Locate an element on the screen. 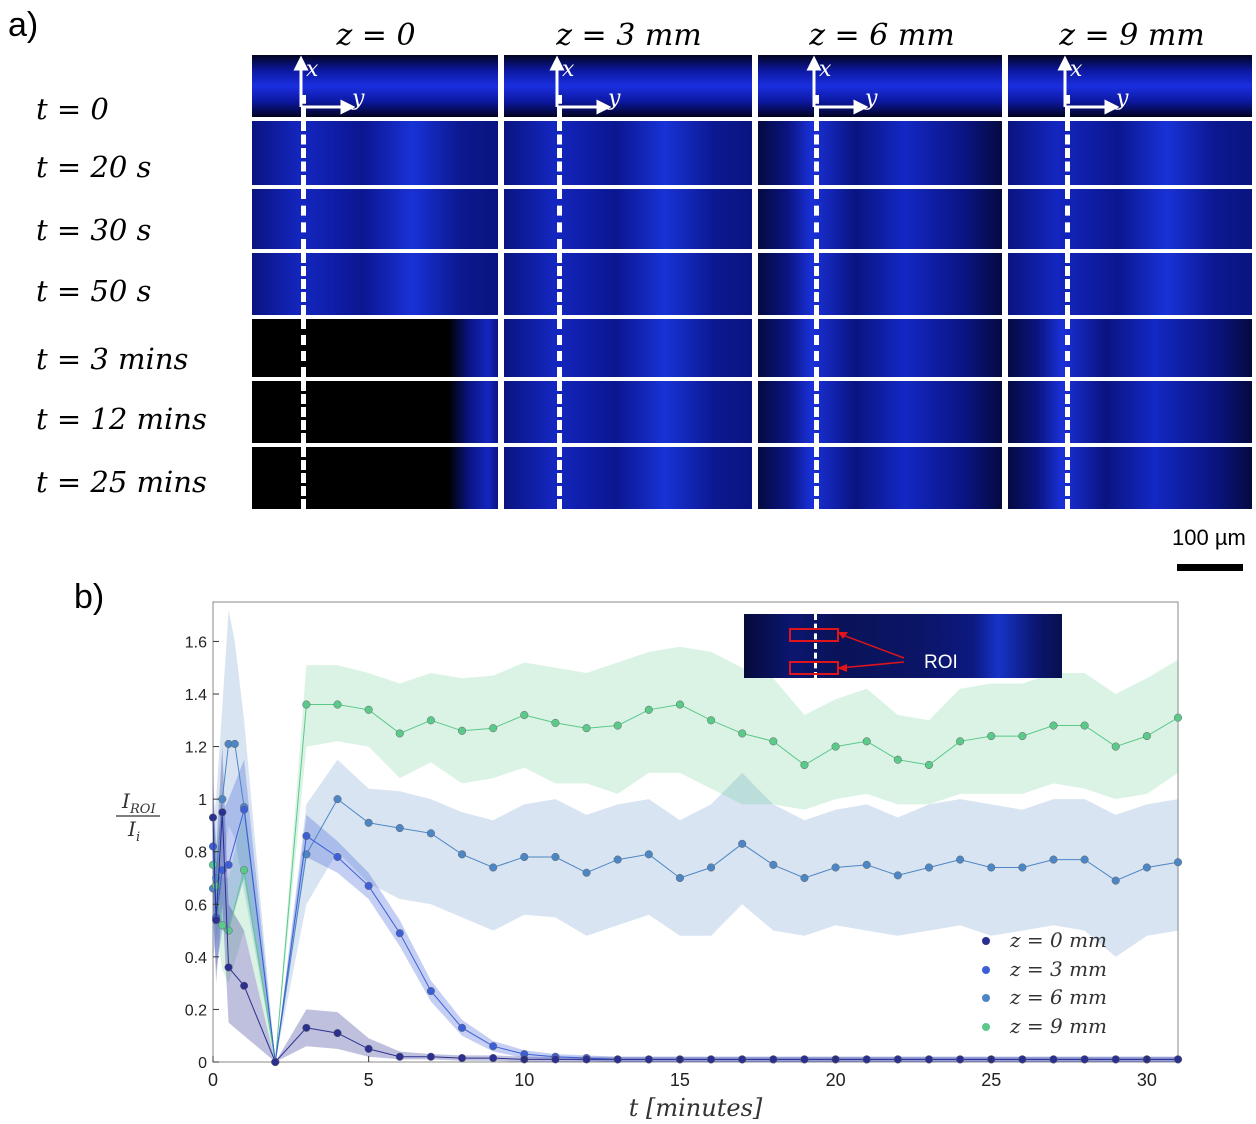  y-axis-label-denominator-sub: i is located at coordinates (138, 837).